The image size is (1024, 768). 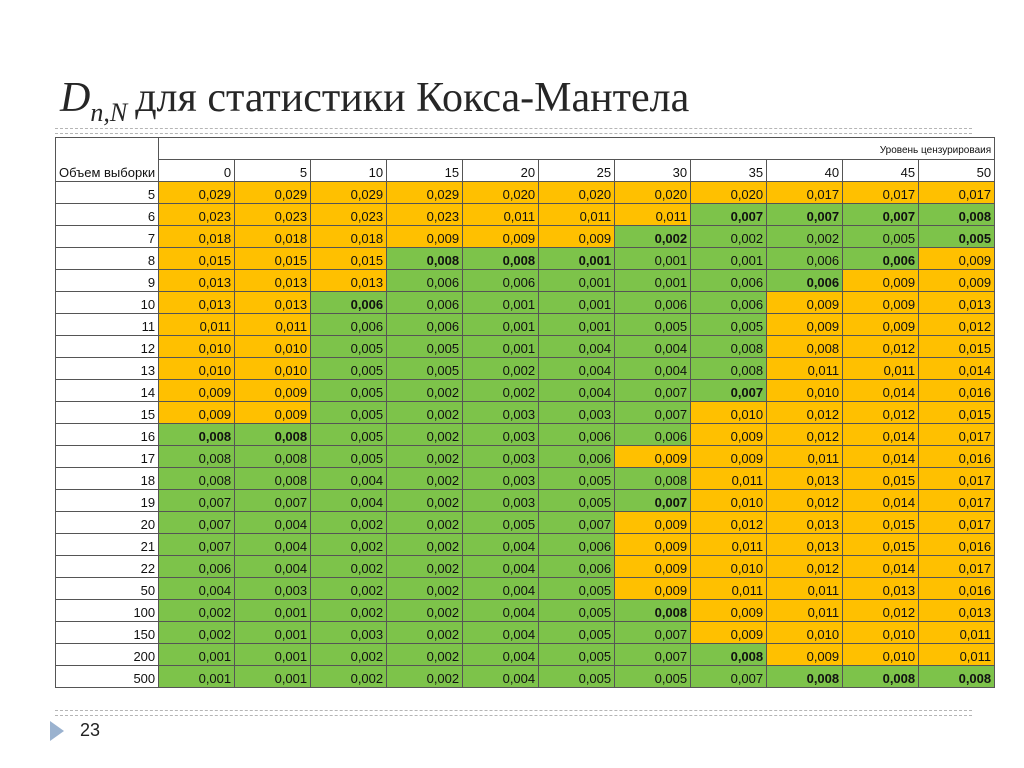 What do you see at coordinates (577, 148) in the screenshot?
I see `censoring-level-header: Уровень цензурироваия` at bounding box center [577, 148].